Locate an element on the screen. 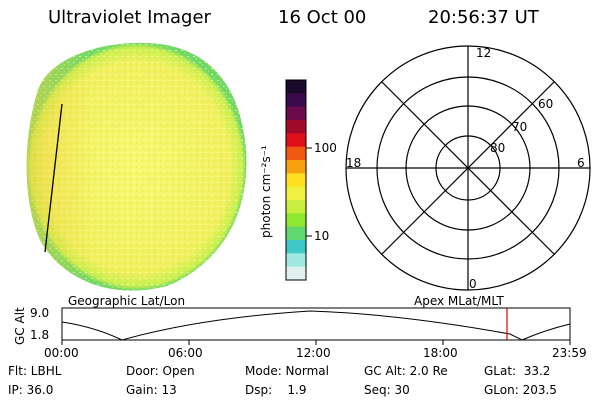 Image resolution: width=600 pixels, height=400 pixels. instrument-title: Ultraviolet Imager is located at coordinates (129, 17).